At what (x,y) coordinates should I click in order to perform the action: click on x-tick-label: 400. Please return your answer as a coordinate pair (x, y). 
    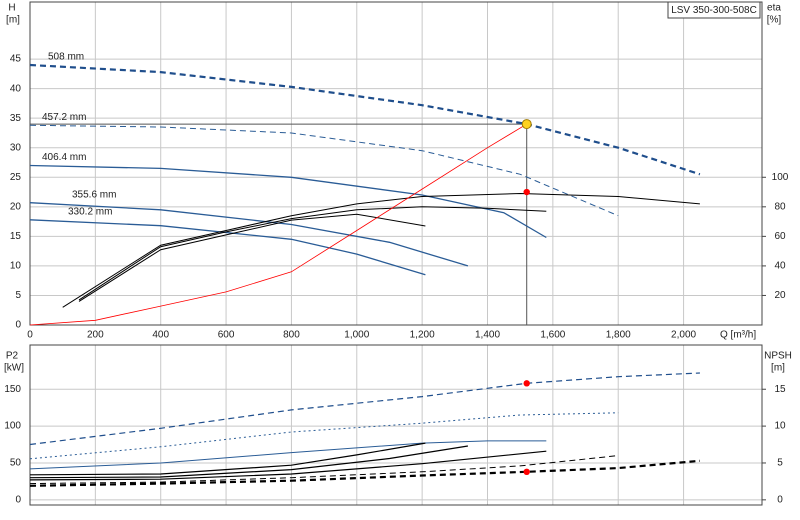
    Looking at the image, I should click on (160, 335).